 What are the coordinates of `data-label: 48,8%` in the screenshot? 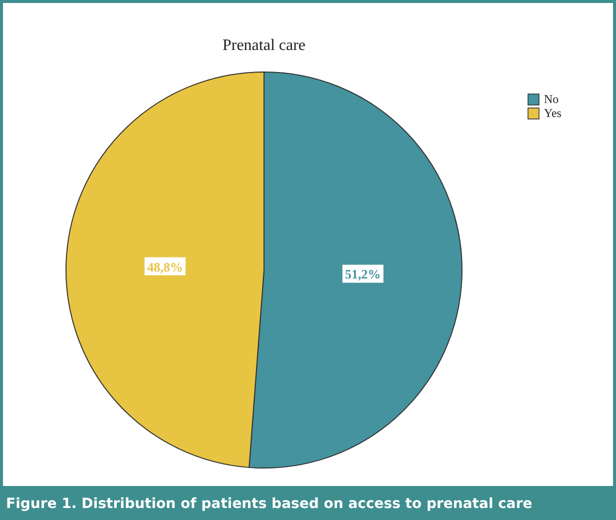 It's located at (165, 266).